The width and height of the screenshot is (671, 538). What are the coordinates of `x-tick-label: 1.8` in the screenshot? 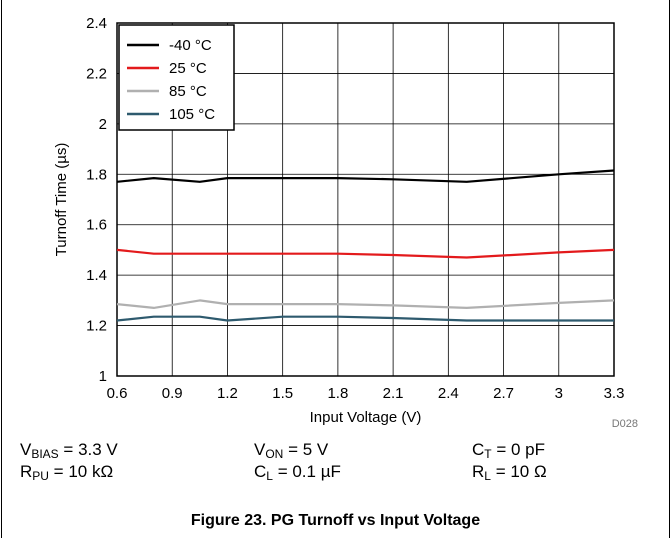 It's located at (337, 393).